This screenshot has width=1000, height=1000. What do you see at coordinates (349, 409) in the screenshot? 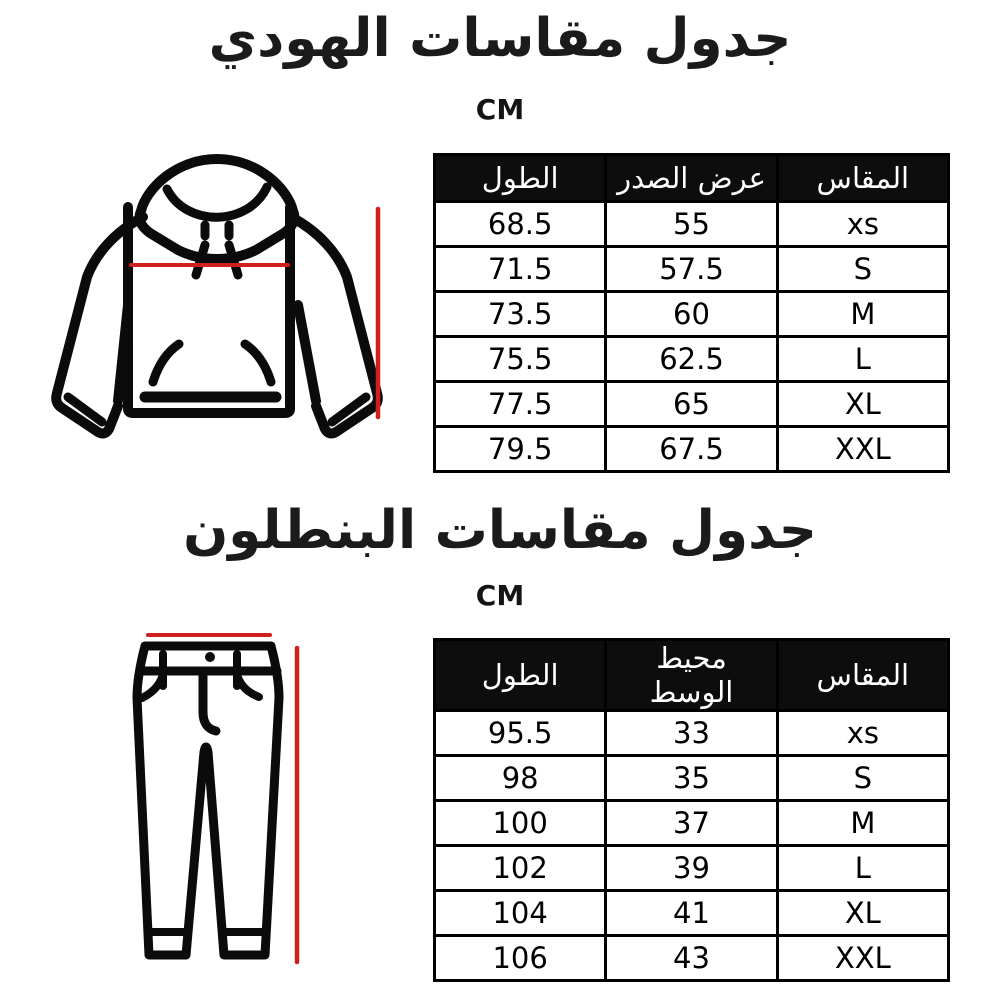
I see `hoodie-cuff-right` at bounding box center [349, 409].